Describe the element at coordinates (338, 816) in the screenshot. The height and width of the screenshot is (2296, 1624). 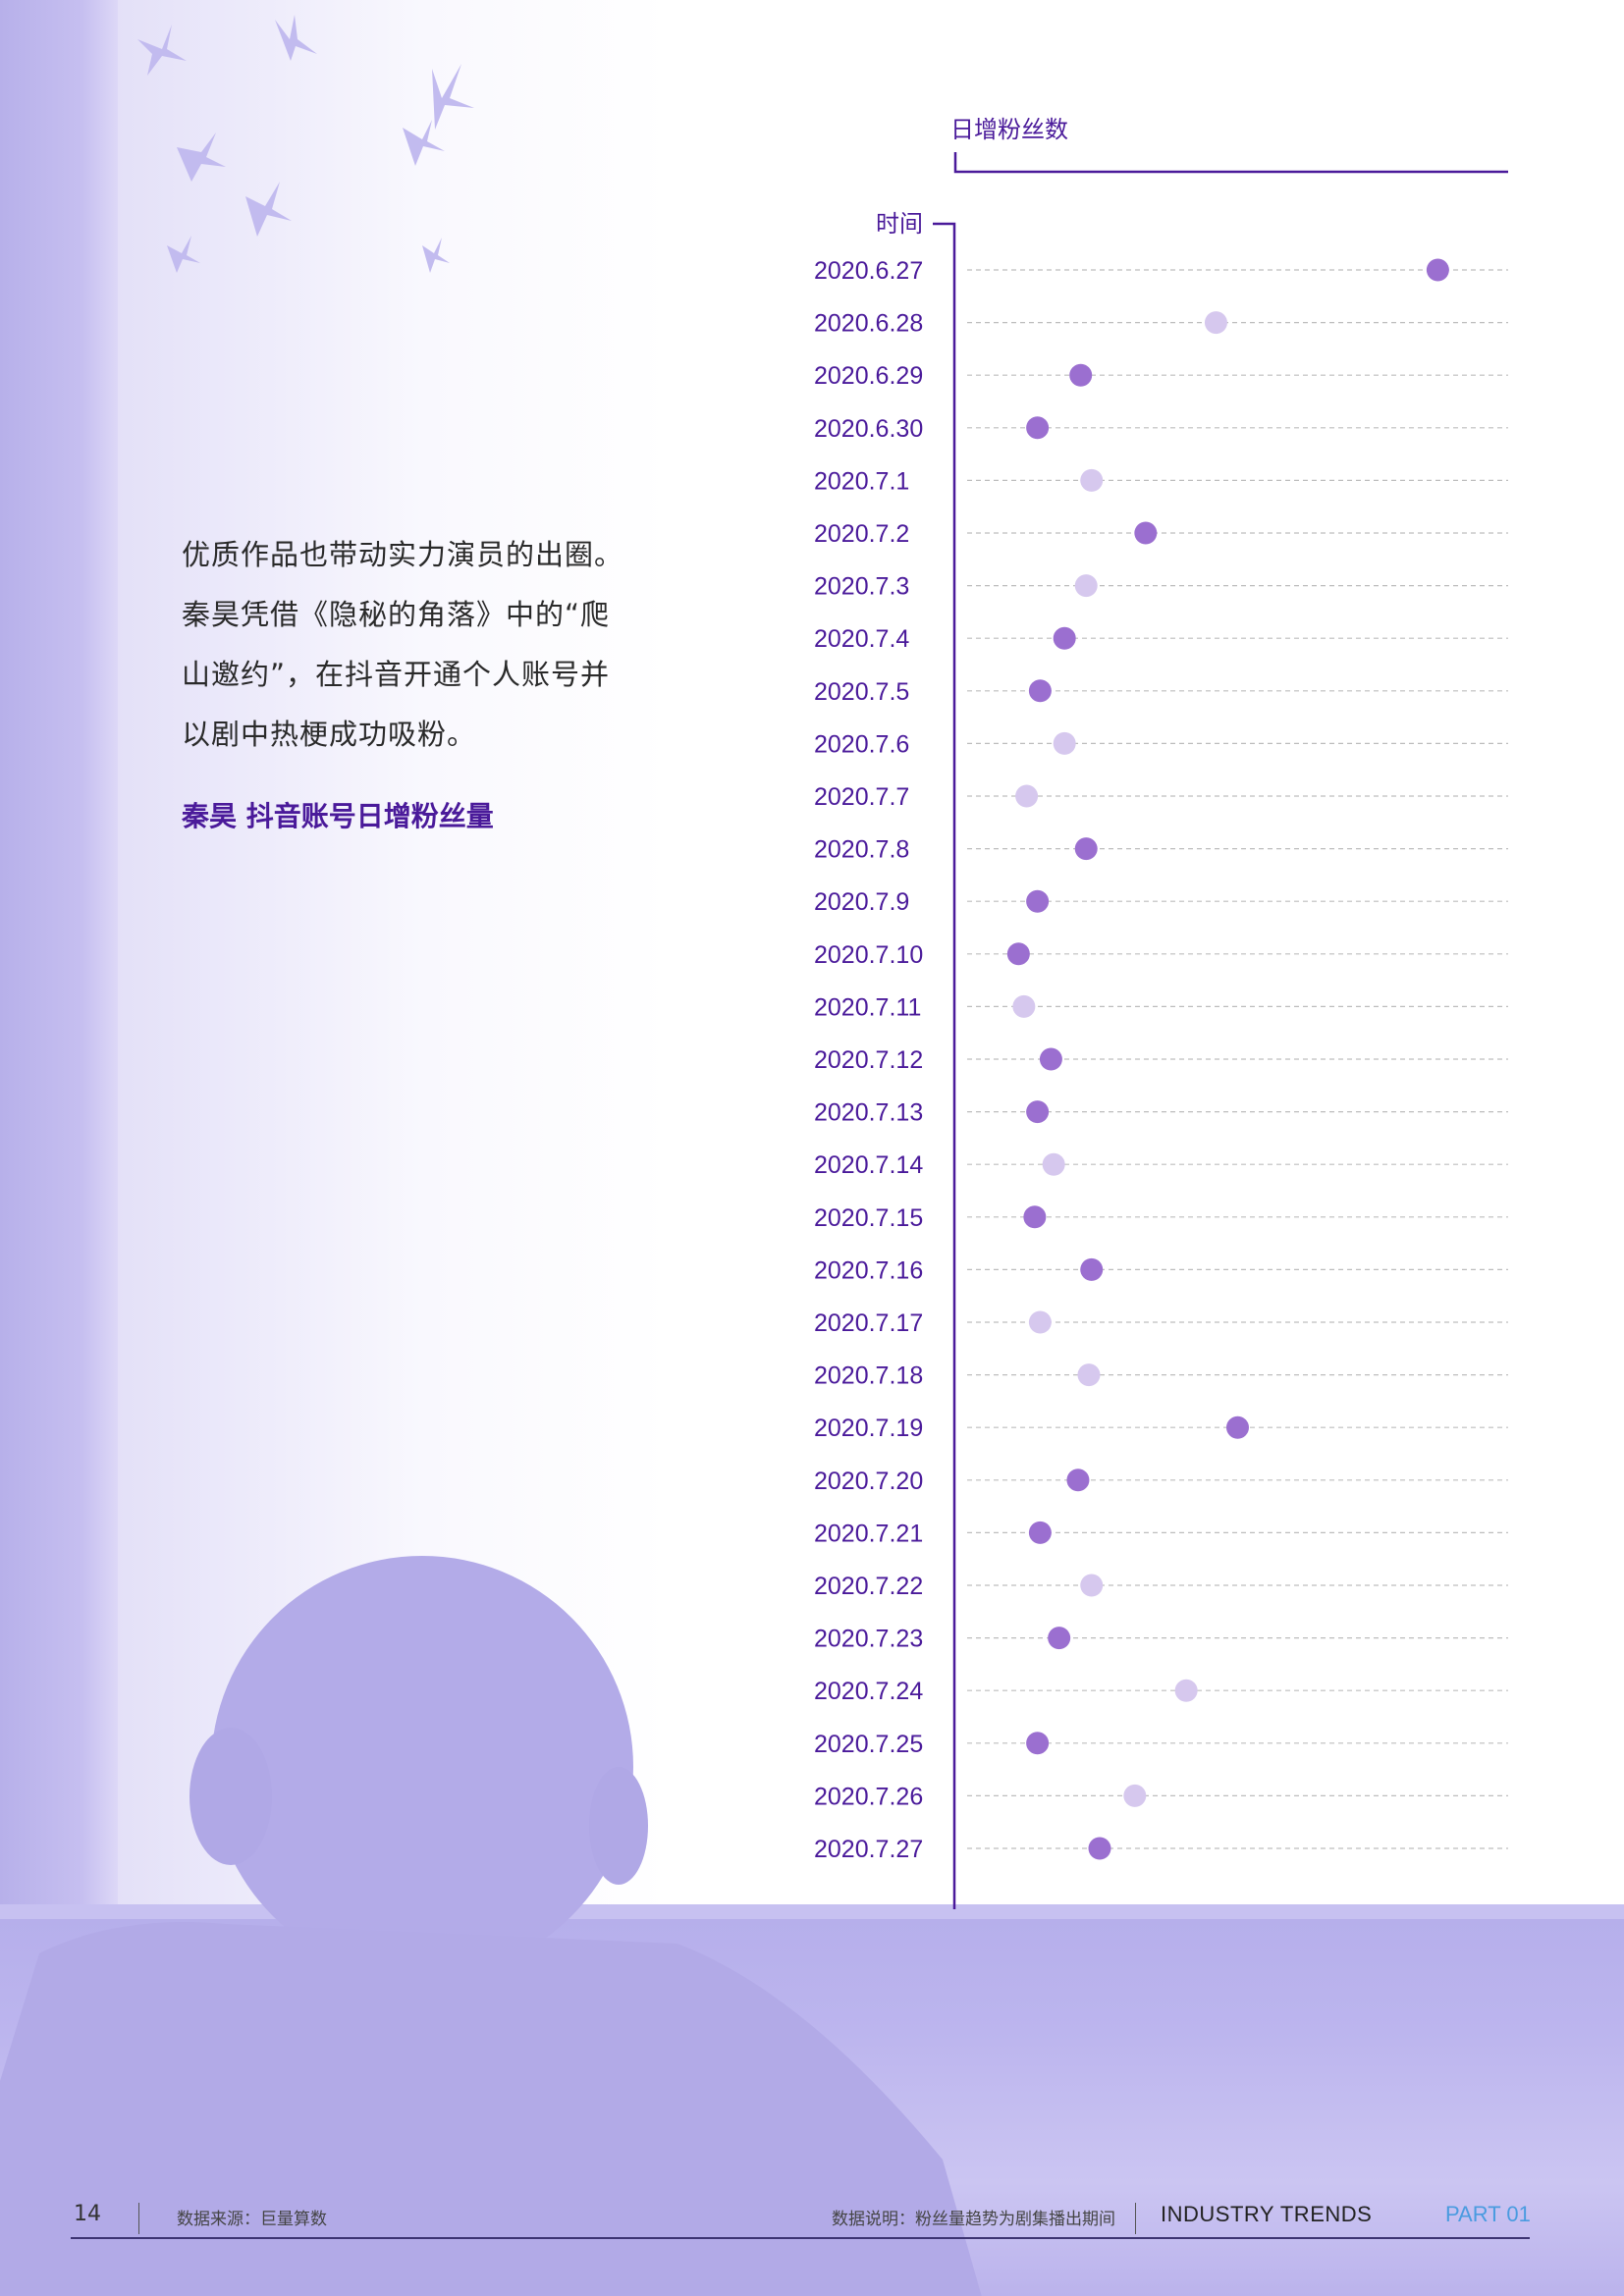
I see `chart-heading: 秦昊 抖音账号日增粉丝量` at that location.